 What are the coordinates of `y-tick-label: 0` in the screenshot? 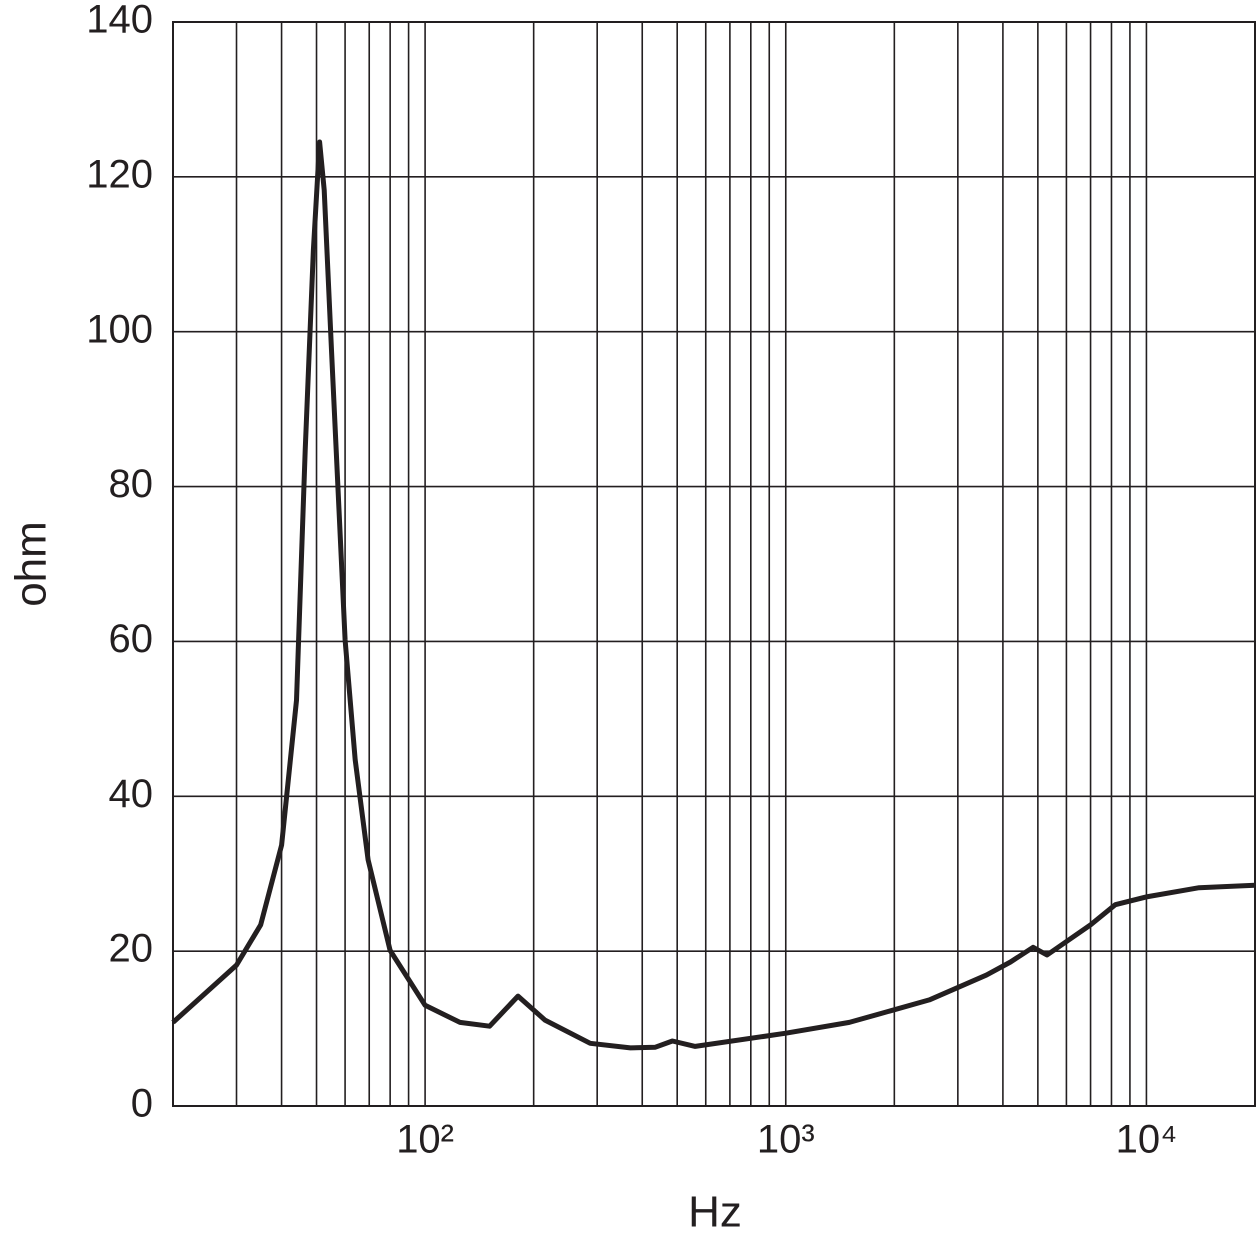 It's located at (142, 1104).